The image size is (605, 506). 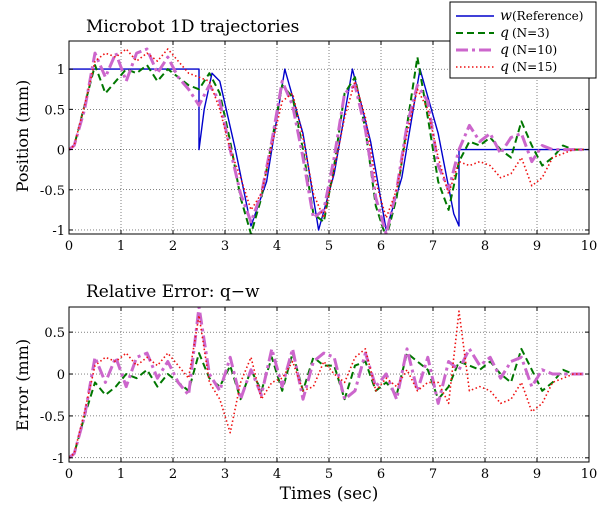 I want to click on chart-title: Relative Error: q−w, so click(x=173, y=292).